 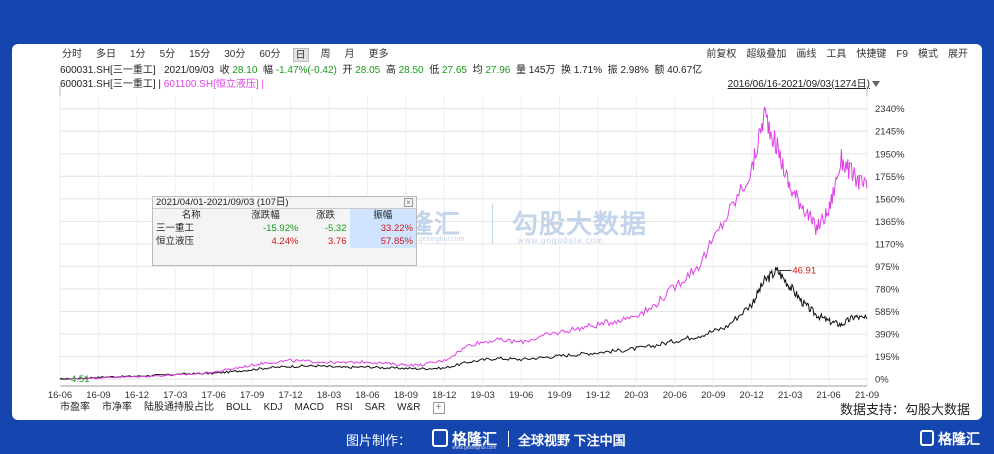 What do you see at coordinates (887, 267) in the screenshot?
I see `y-tick-label: 975%` at bounding box center [887, 267].